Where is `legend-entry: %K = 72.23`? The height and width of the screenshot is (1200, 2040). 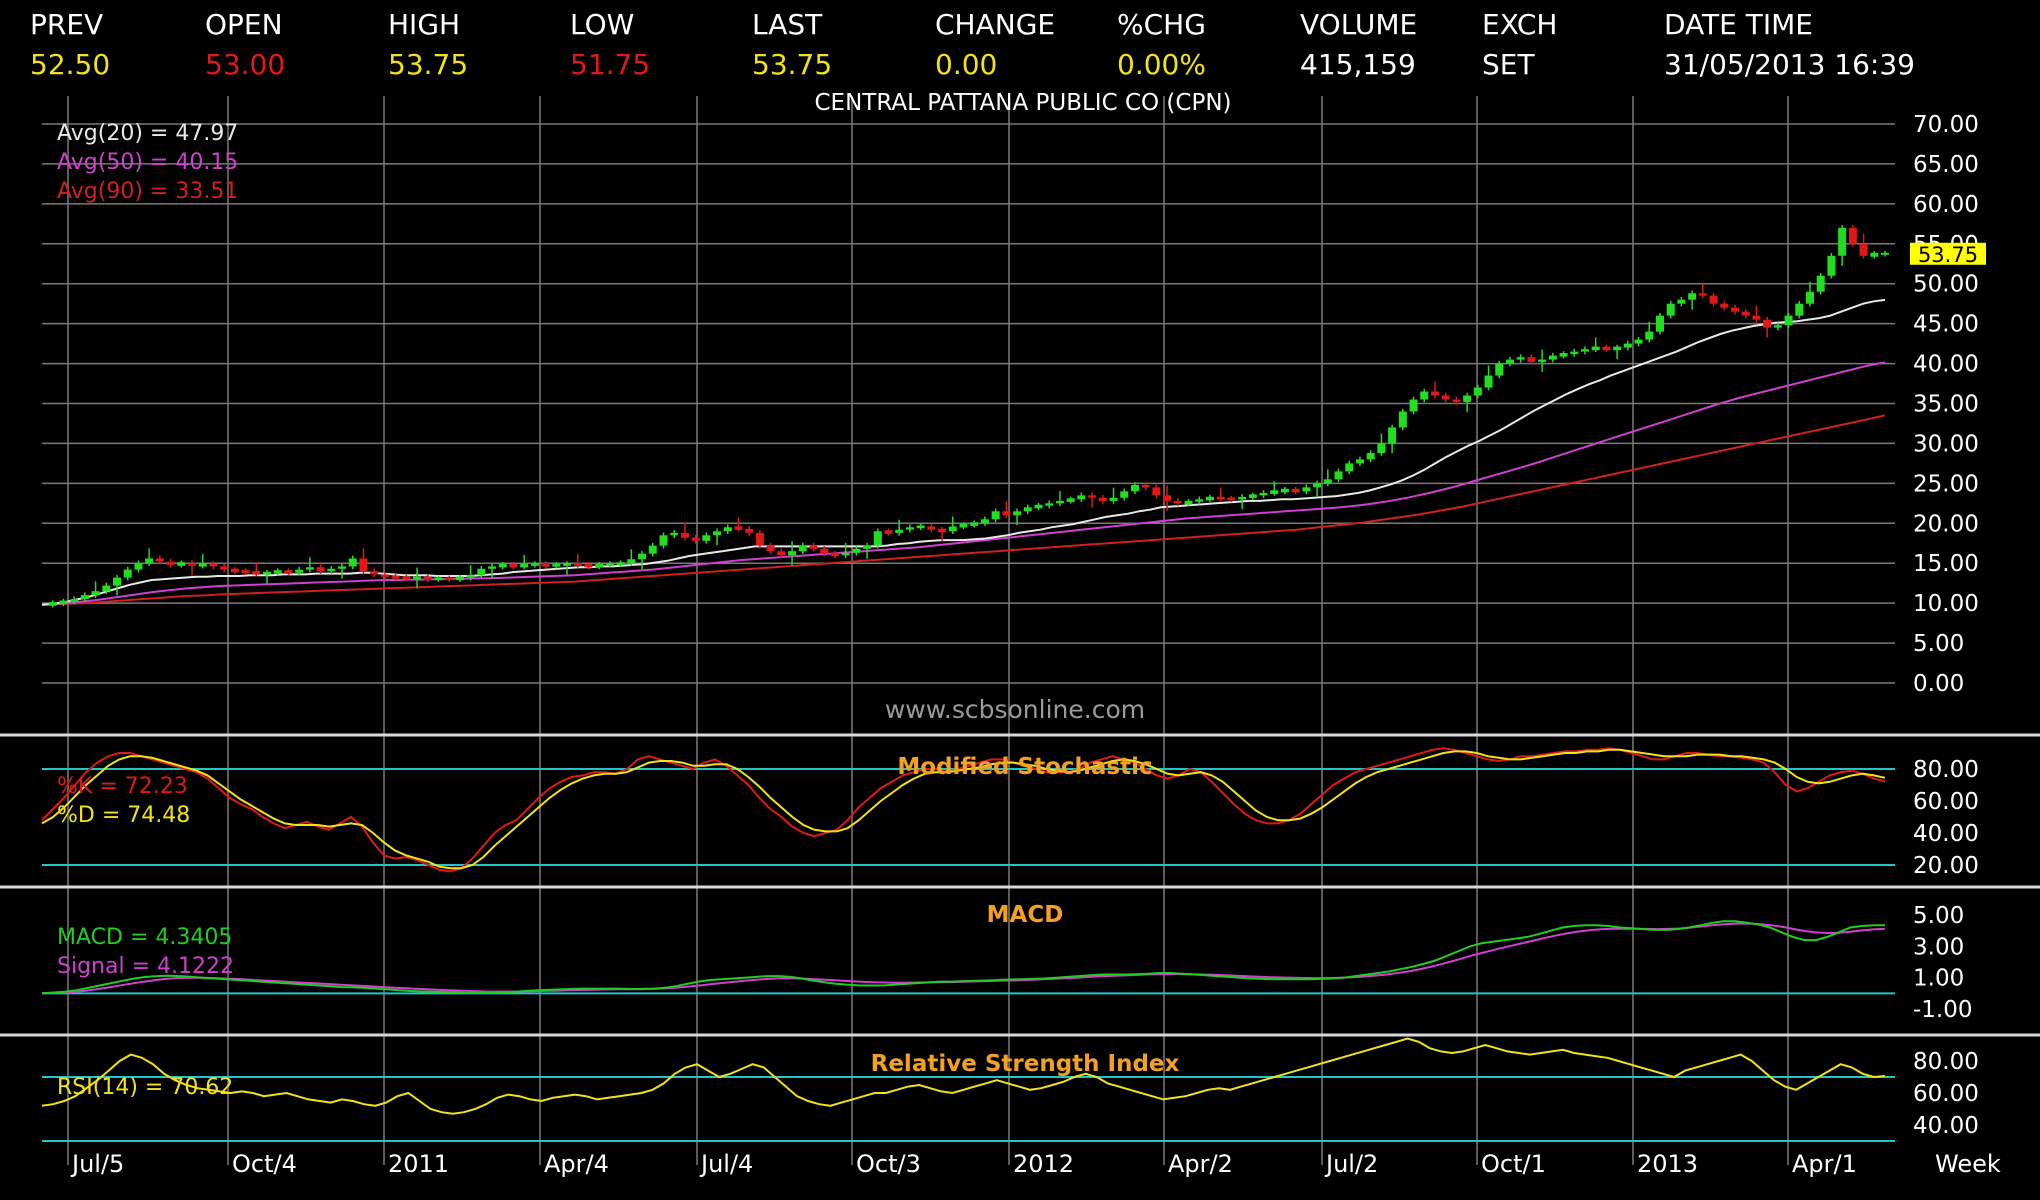 legend-entry: %K = 72.23 is located at coordinates (122, 786).